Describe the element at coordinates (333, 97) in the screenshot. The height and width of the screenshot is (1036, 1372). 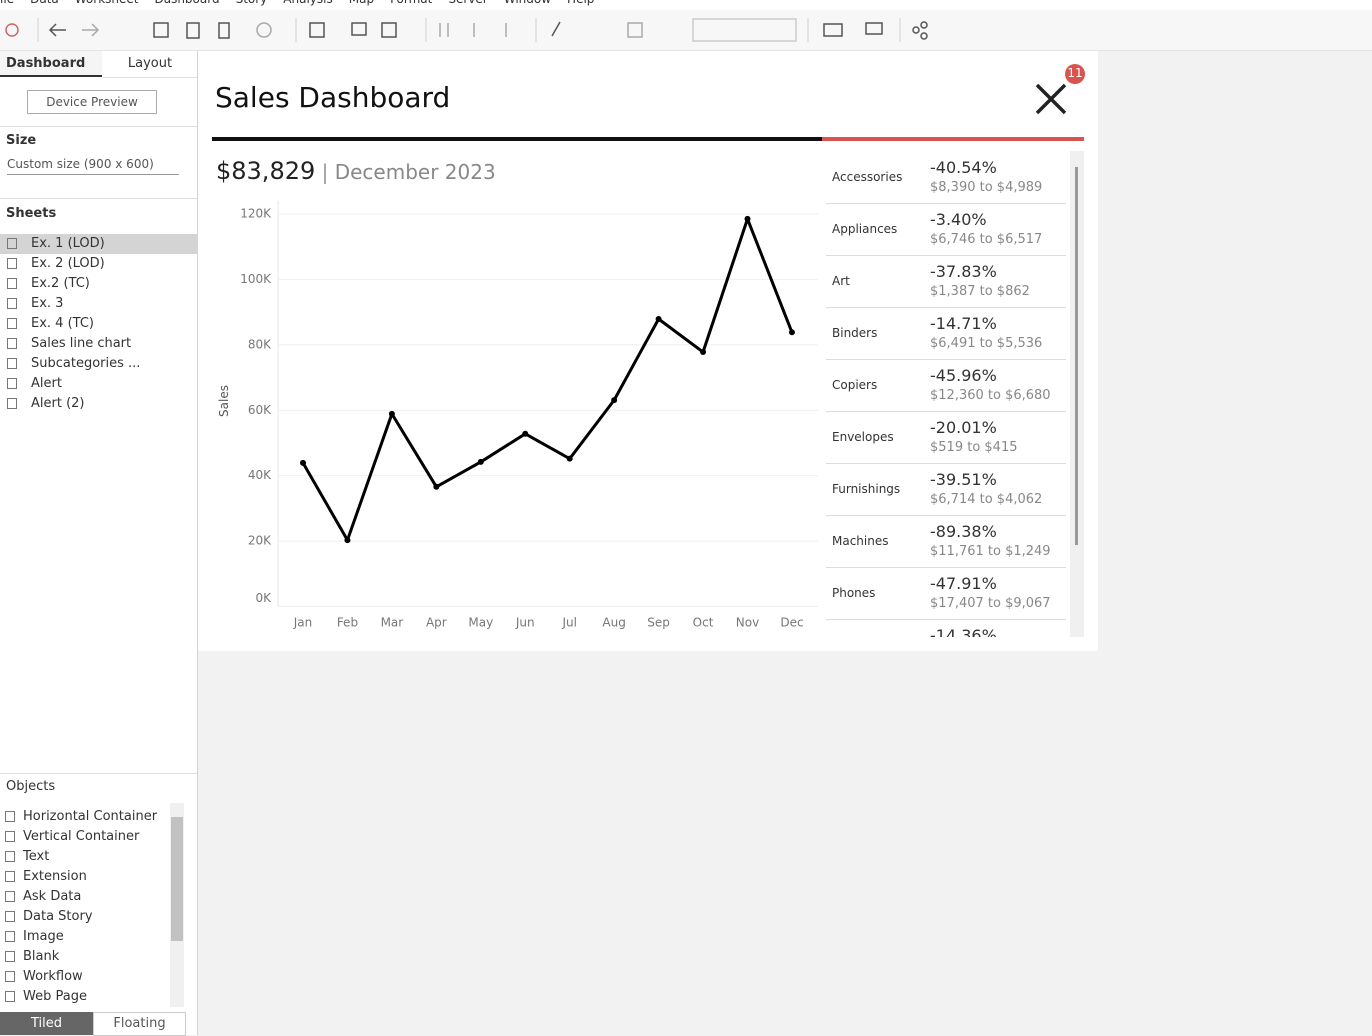
I see `dashboard-title: Sales Dashboard` at that location.